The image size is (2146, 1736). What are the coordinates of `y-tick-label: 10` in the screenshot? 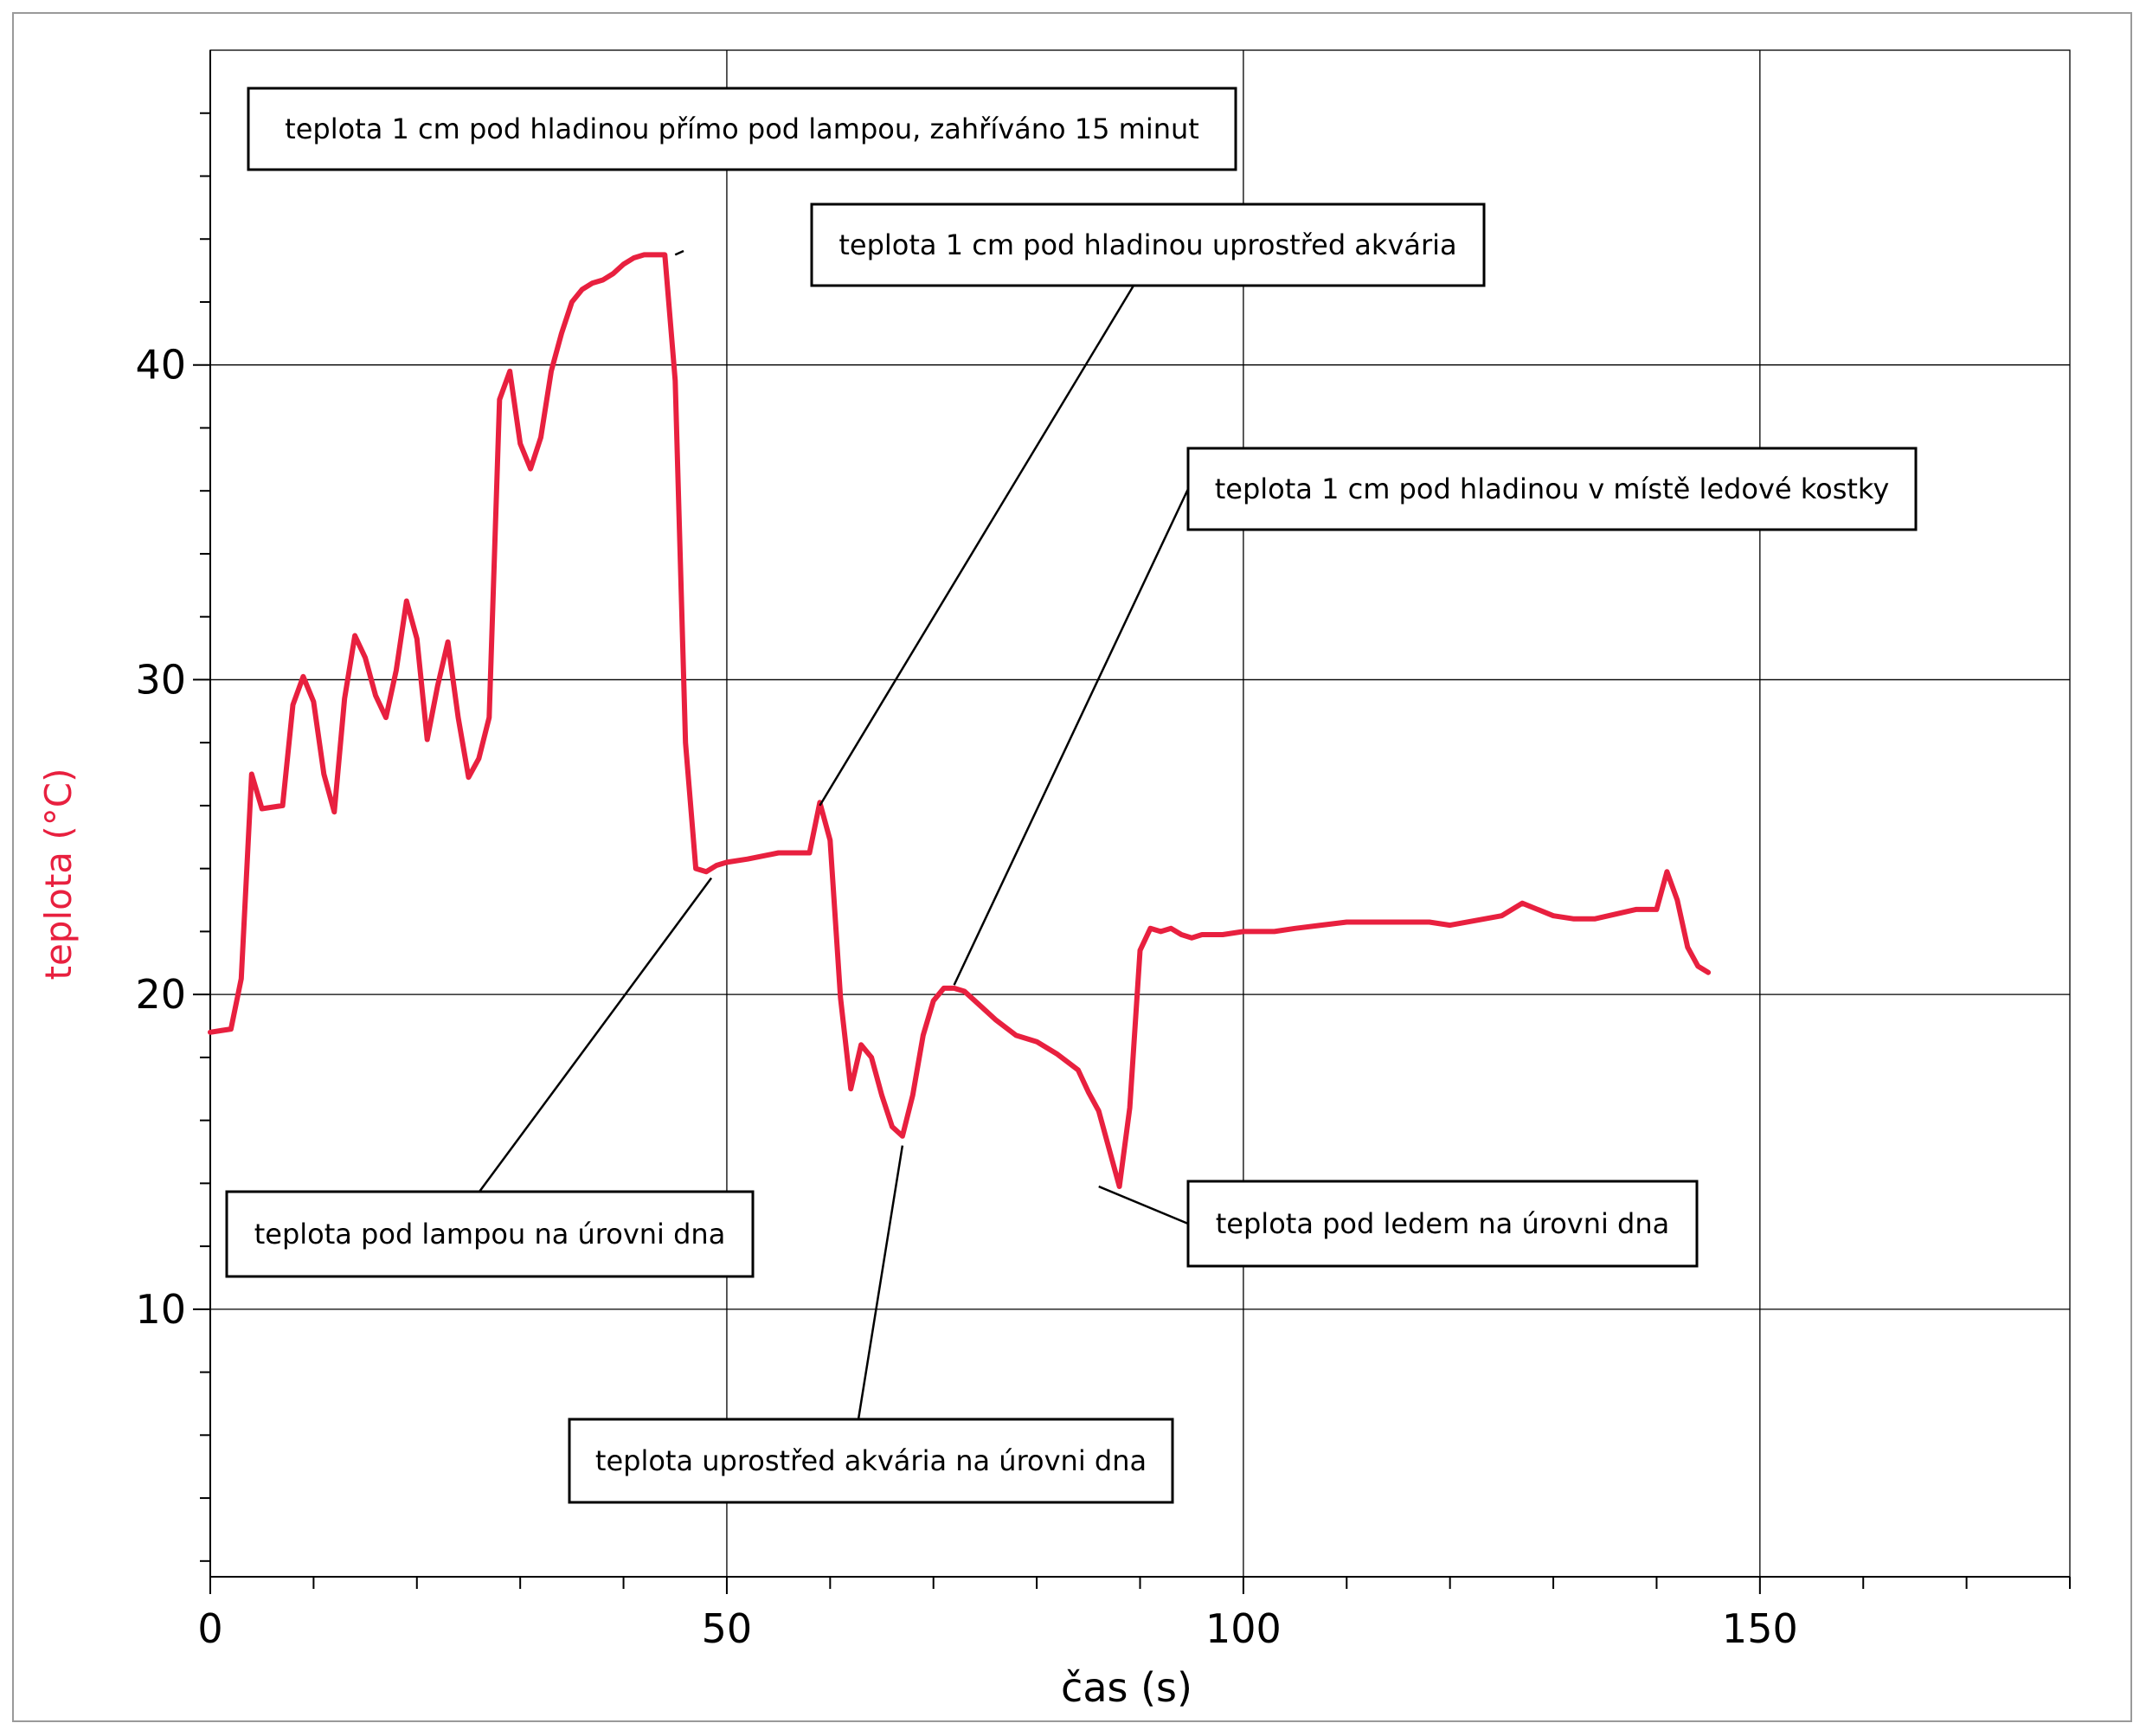 It's located at (160, 1309).